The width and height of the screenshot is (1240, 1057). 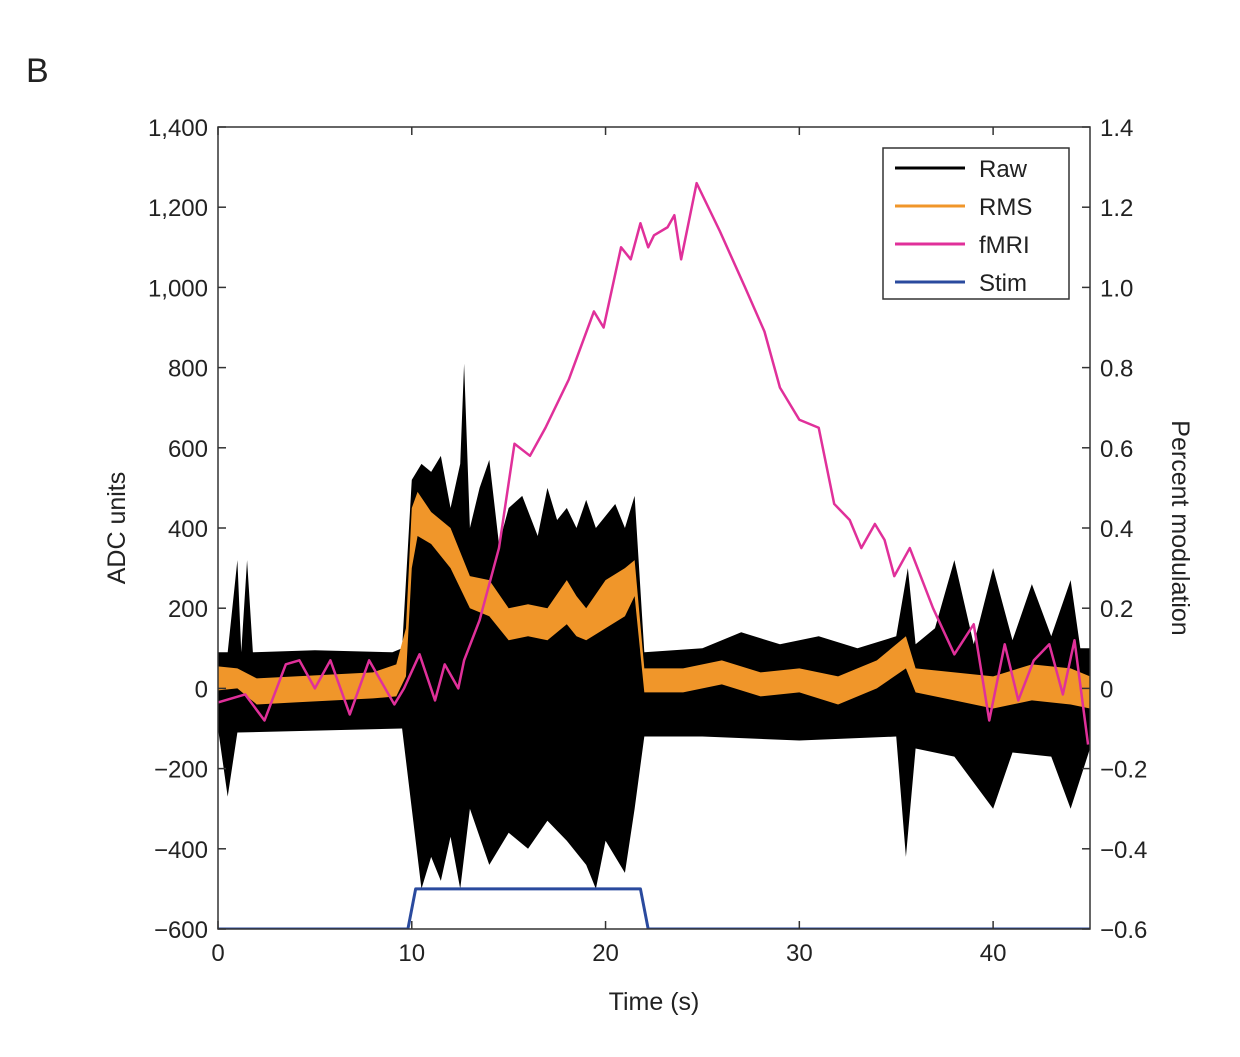 What do you see at coordinates (1123, 930) in the screenshot?
I see `y2-tick-label: −0.6` at bounding box center [1123, 930].